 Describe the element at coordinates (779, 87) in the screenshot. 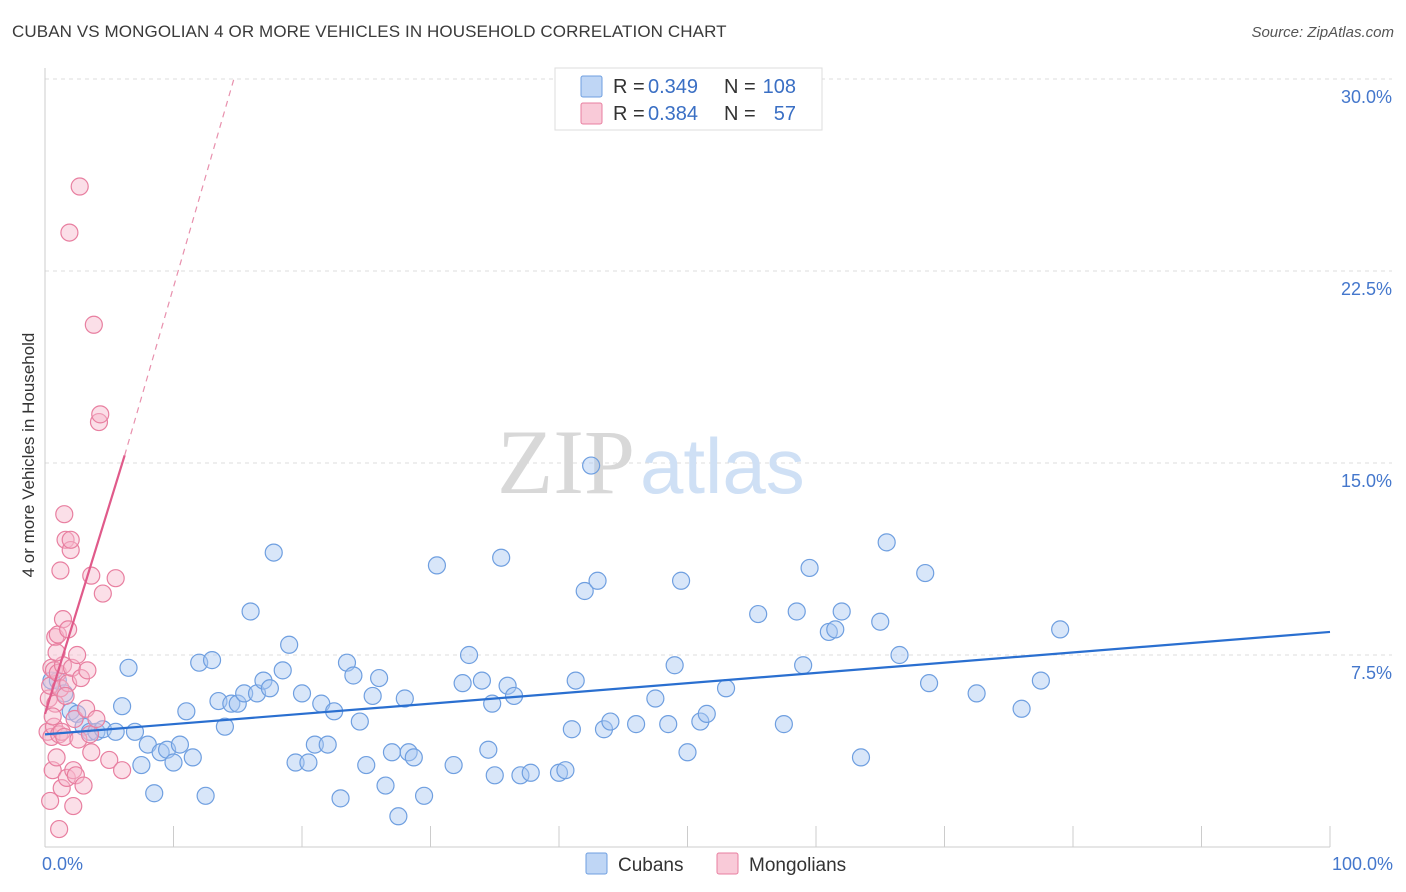

I see `legend-n-value-cubans: 108` at that location.